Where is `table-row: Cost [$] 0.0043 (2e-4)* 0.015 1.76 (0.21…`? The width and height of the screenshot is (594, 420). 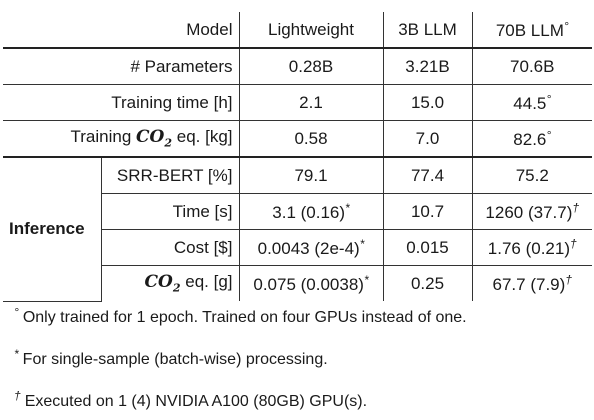
table-row: Cost [$] 0.0043 (2e-4)* 0.015 1.76 (0.21… is located at coordinates (297, 247).